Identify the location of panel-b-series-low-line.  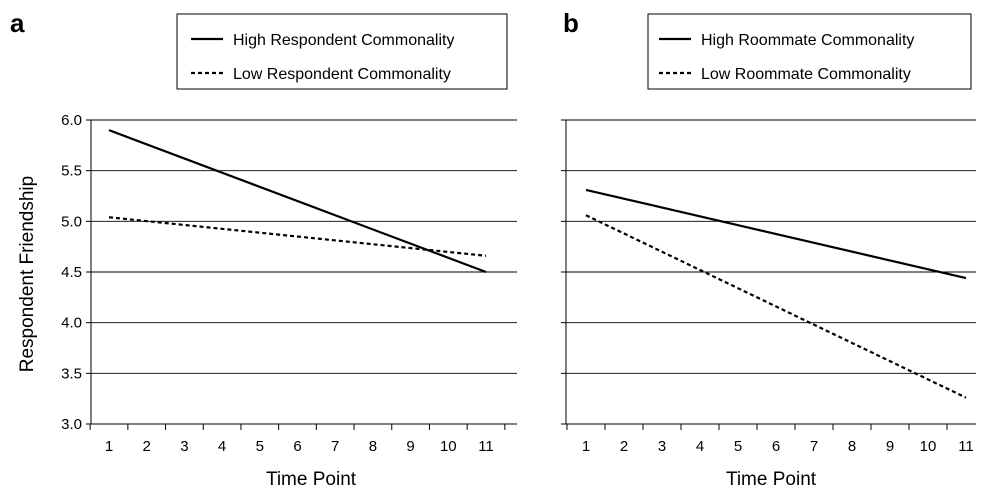
(776, 306).